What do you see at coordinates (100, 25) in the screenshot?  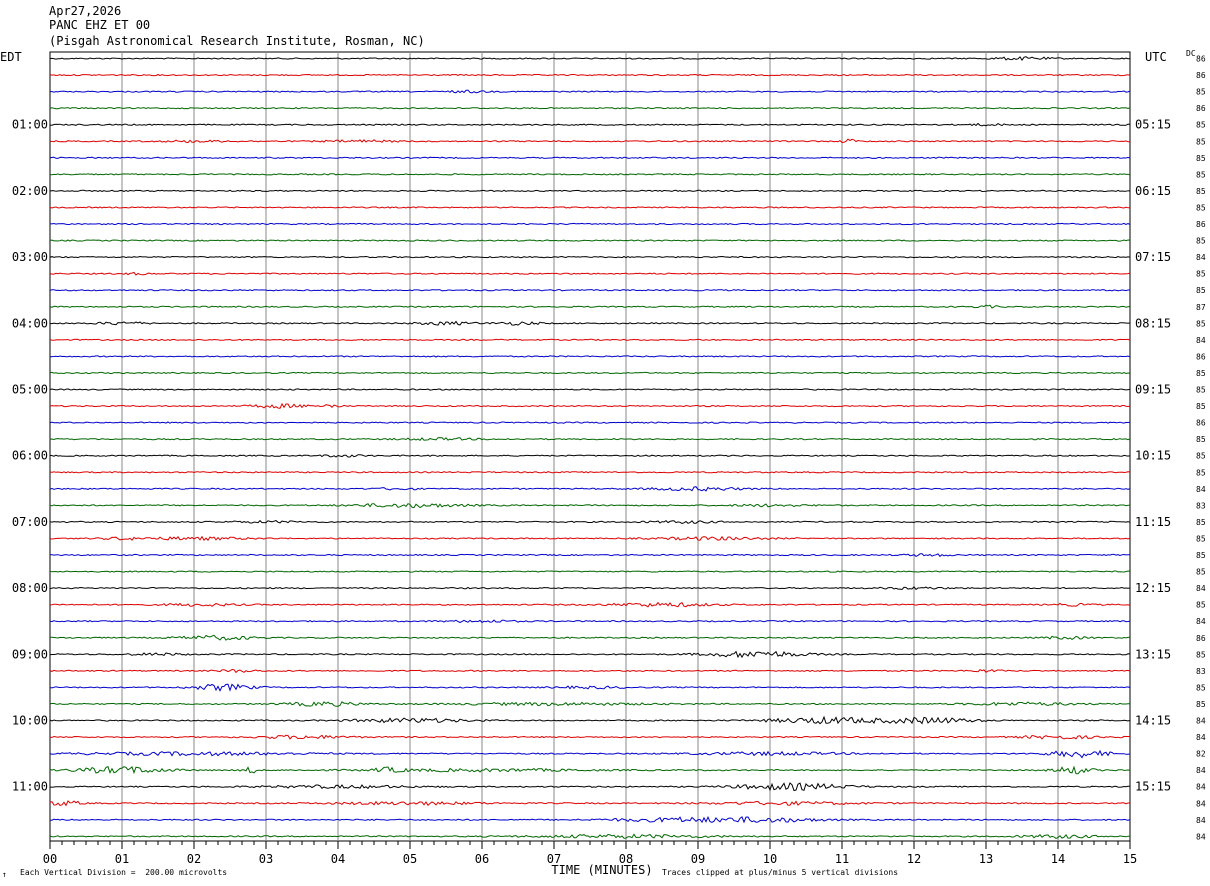 I see `station-label: PANC EHZ ET 00` at bounding box center [100, 25].